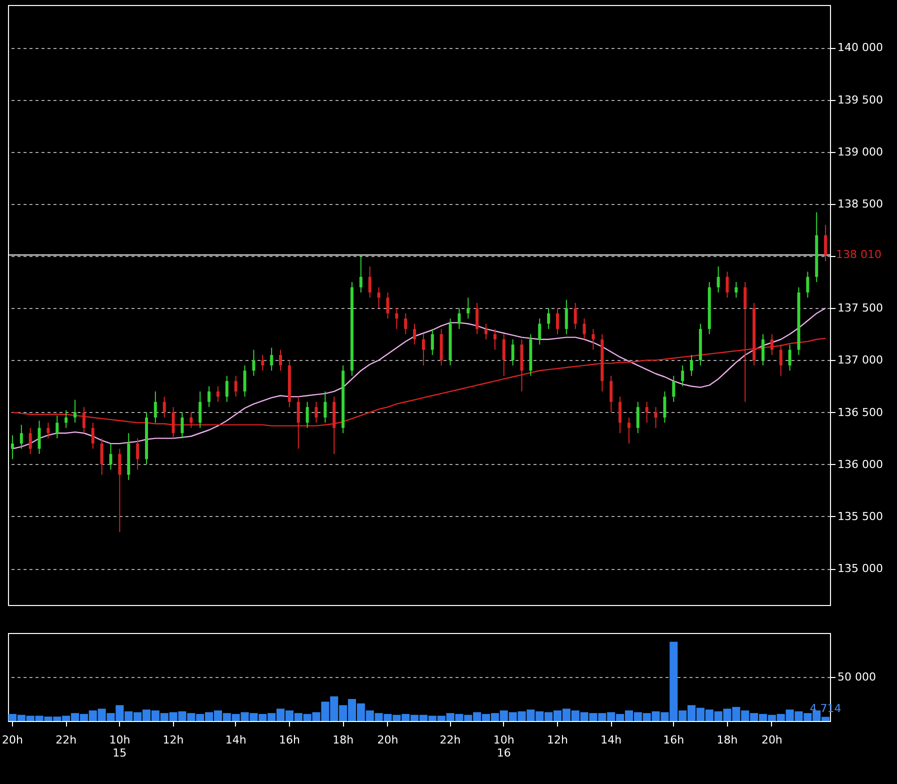 The width and height of the screenshot is (897, 784). What do you see at coordinates (119, 747) in the screenshot?
I see `x-tick-label: 10h 15` at bounding box center [119, 747].